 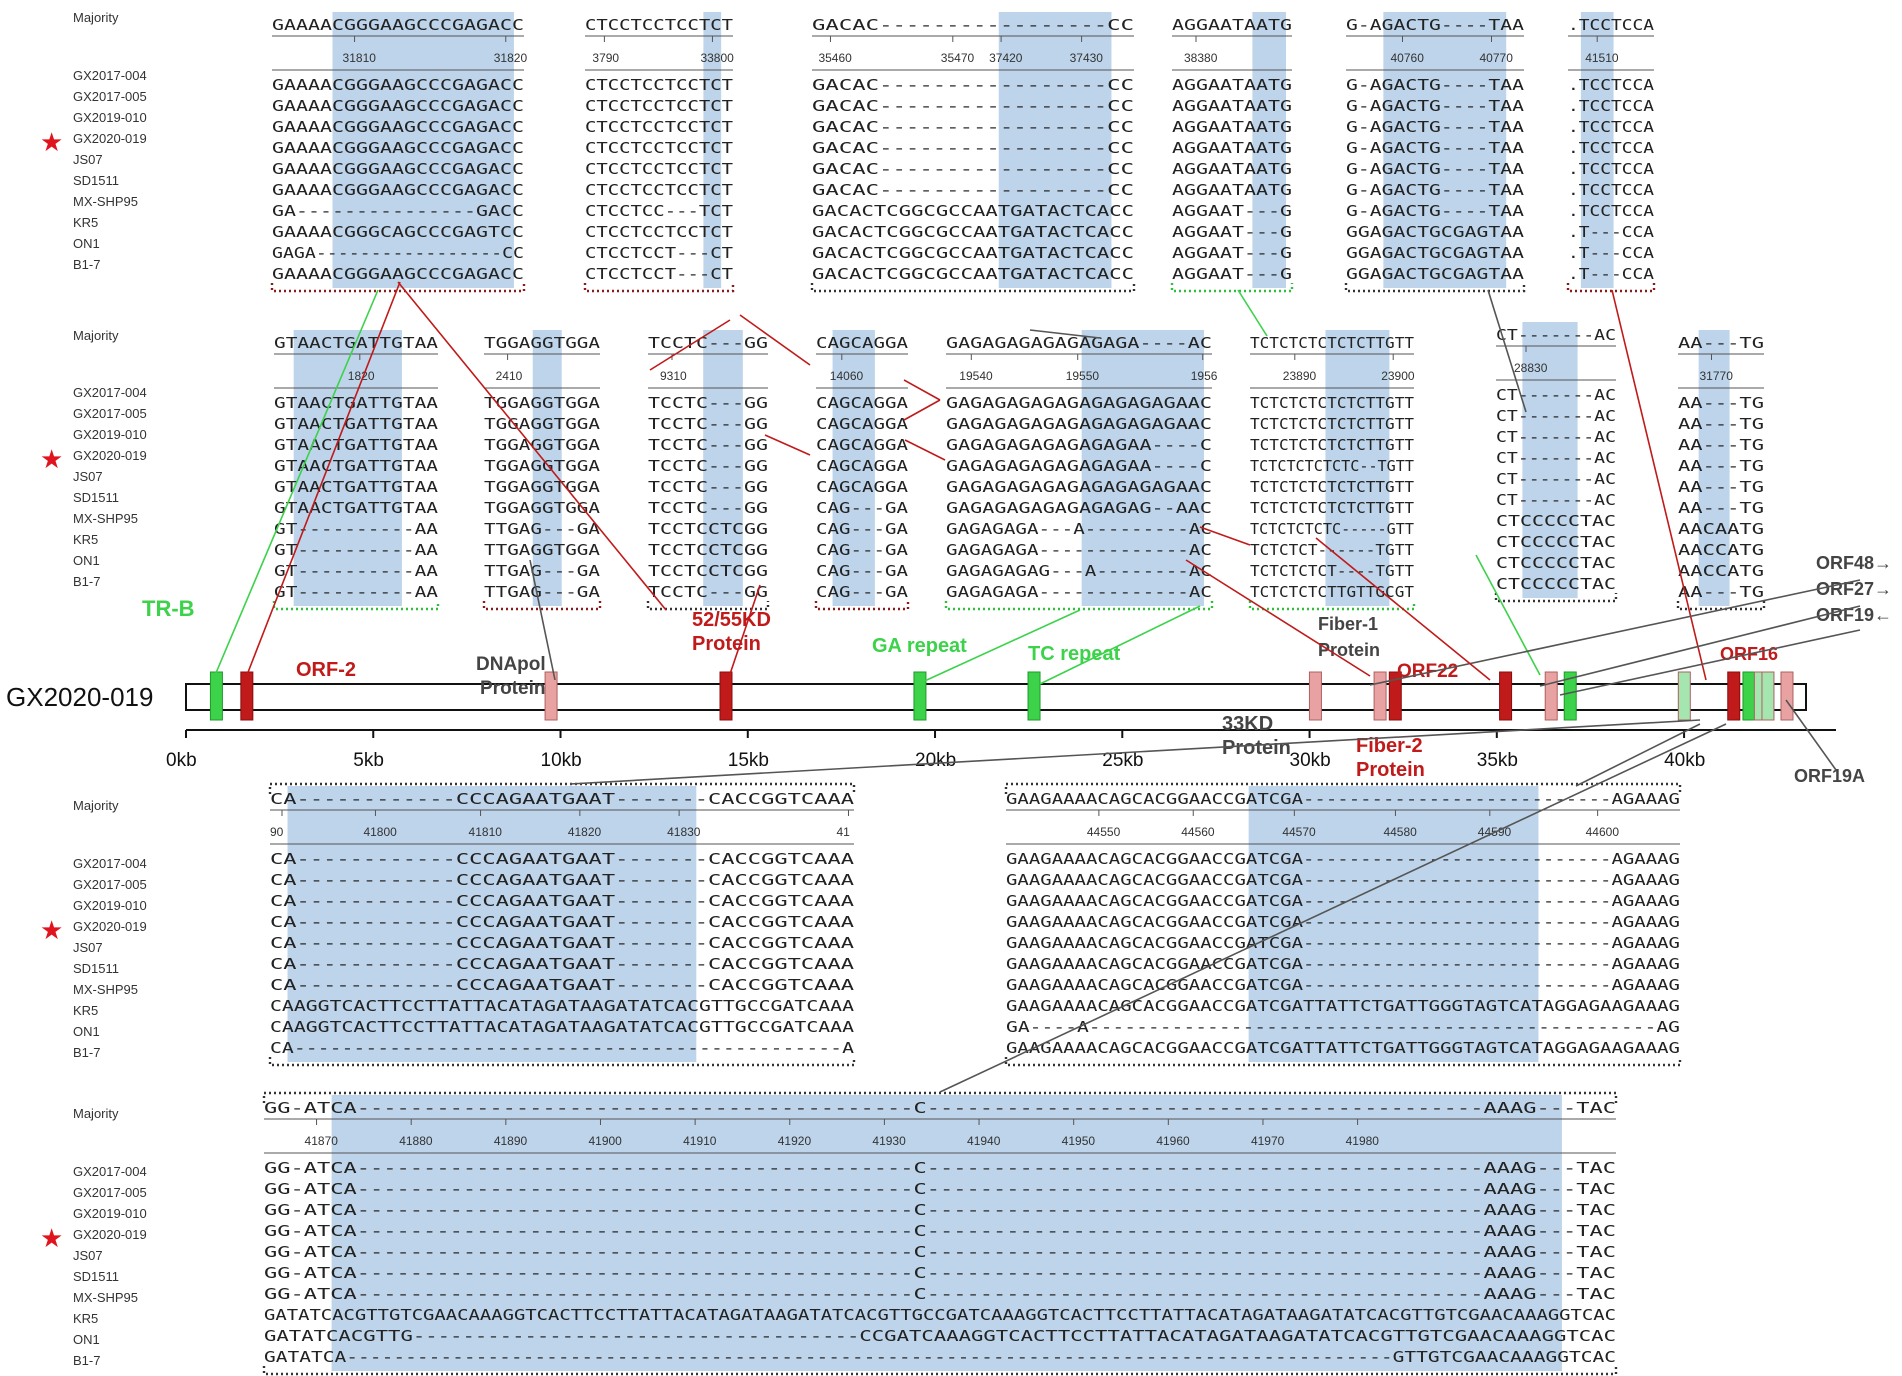 I want to click on kb-tick-label: 40kb, so click(x=1684, y=760).